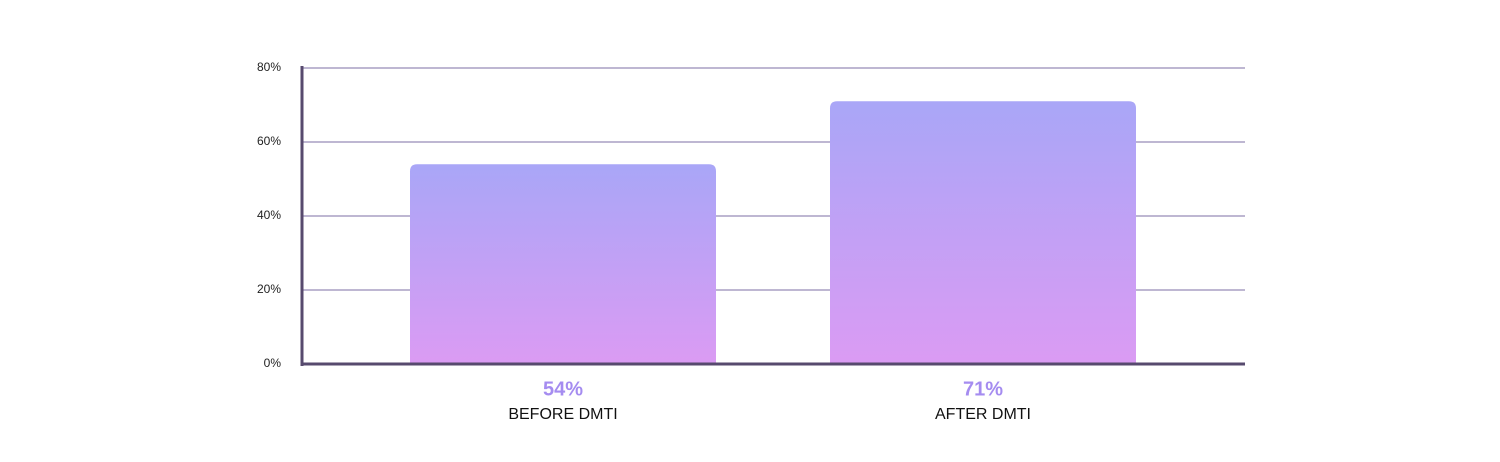  Describe the element at coordinates (269, 215) in the screenshot. I see `y-tick-label: 40%` at that location.